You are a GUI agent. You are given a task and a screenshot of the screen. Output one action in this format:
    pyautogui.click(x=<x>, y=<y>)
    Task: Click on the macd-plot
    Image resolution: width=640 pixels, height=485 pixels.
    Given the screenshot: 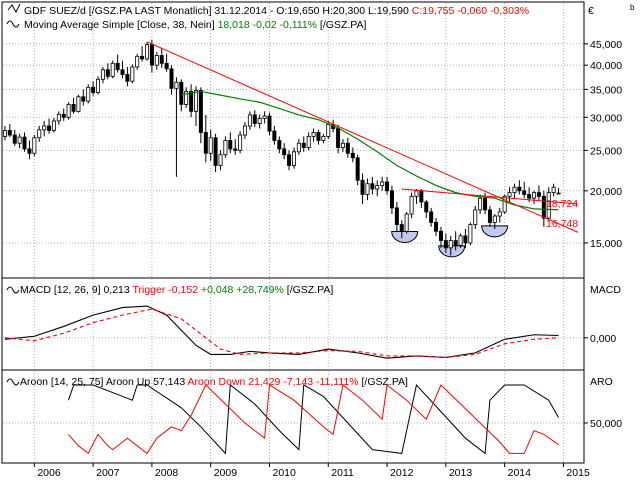 What is the action you would take?
    pyautogui.click(x=281, y=332)
    